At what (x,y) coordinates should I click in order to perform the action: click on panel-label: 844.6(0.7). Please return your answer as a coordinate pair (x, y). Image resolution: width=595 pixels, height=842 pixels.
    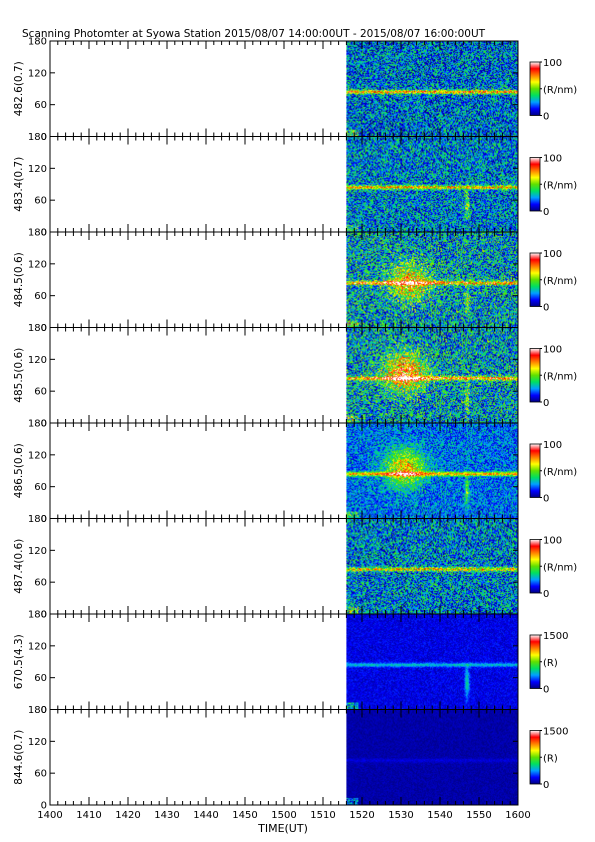
    Looking at the image, I should click on (19, 757).